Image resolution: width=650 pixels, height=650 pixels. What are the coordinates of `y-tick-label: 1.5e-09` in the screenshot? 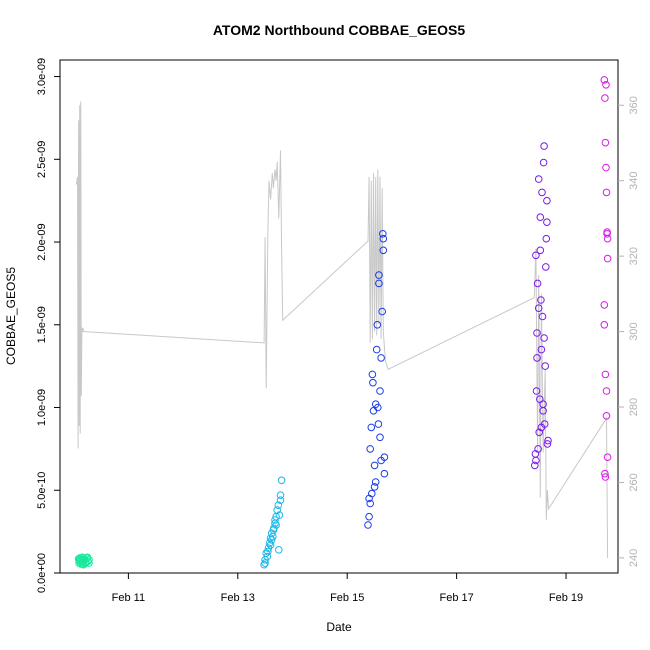 It's located at (42, 324).